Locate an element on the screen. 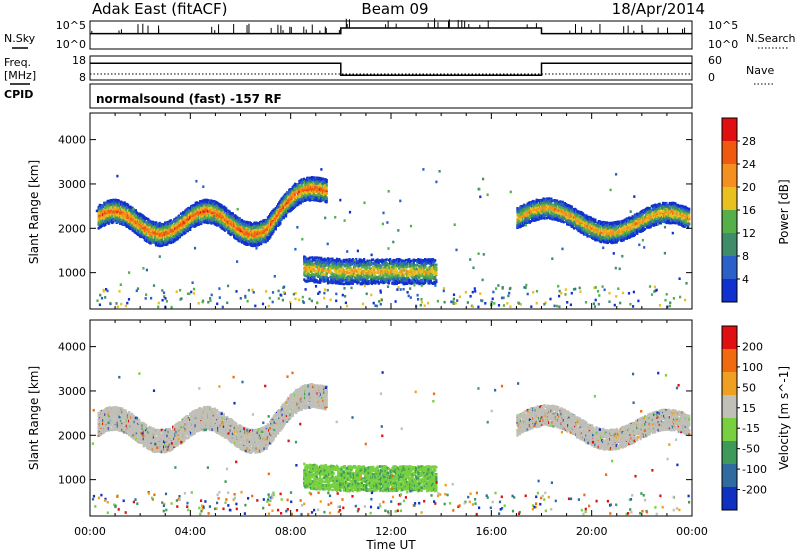 This screenshot has width=800, height=554. freq-panel is located at coordinates (391, 68).